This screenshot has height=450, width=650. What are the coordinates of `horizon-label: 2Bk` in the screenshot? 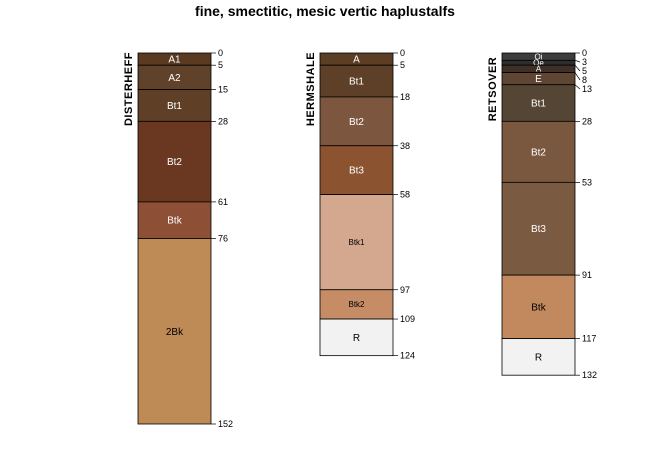 It's located at (175, 332).